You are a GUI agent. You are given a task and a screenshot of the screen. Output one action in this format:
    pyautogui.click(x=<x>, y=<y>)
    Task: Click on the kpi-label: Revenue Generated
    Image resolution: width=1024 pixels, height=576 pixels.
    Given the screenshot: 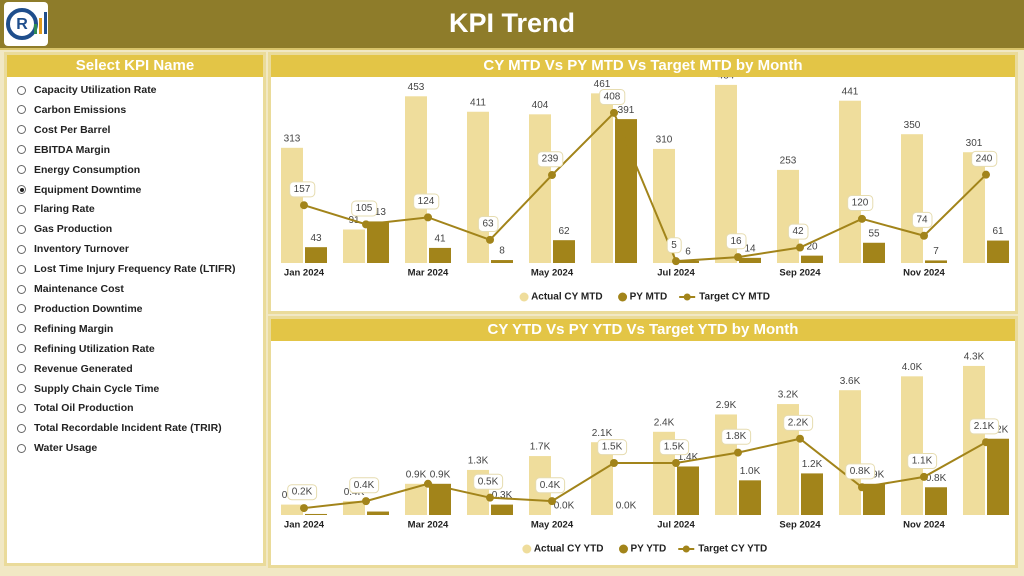 What is the action you would take?
    pyautogui.click(x=83, y=368)
    